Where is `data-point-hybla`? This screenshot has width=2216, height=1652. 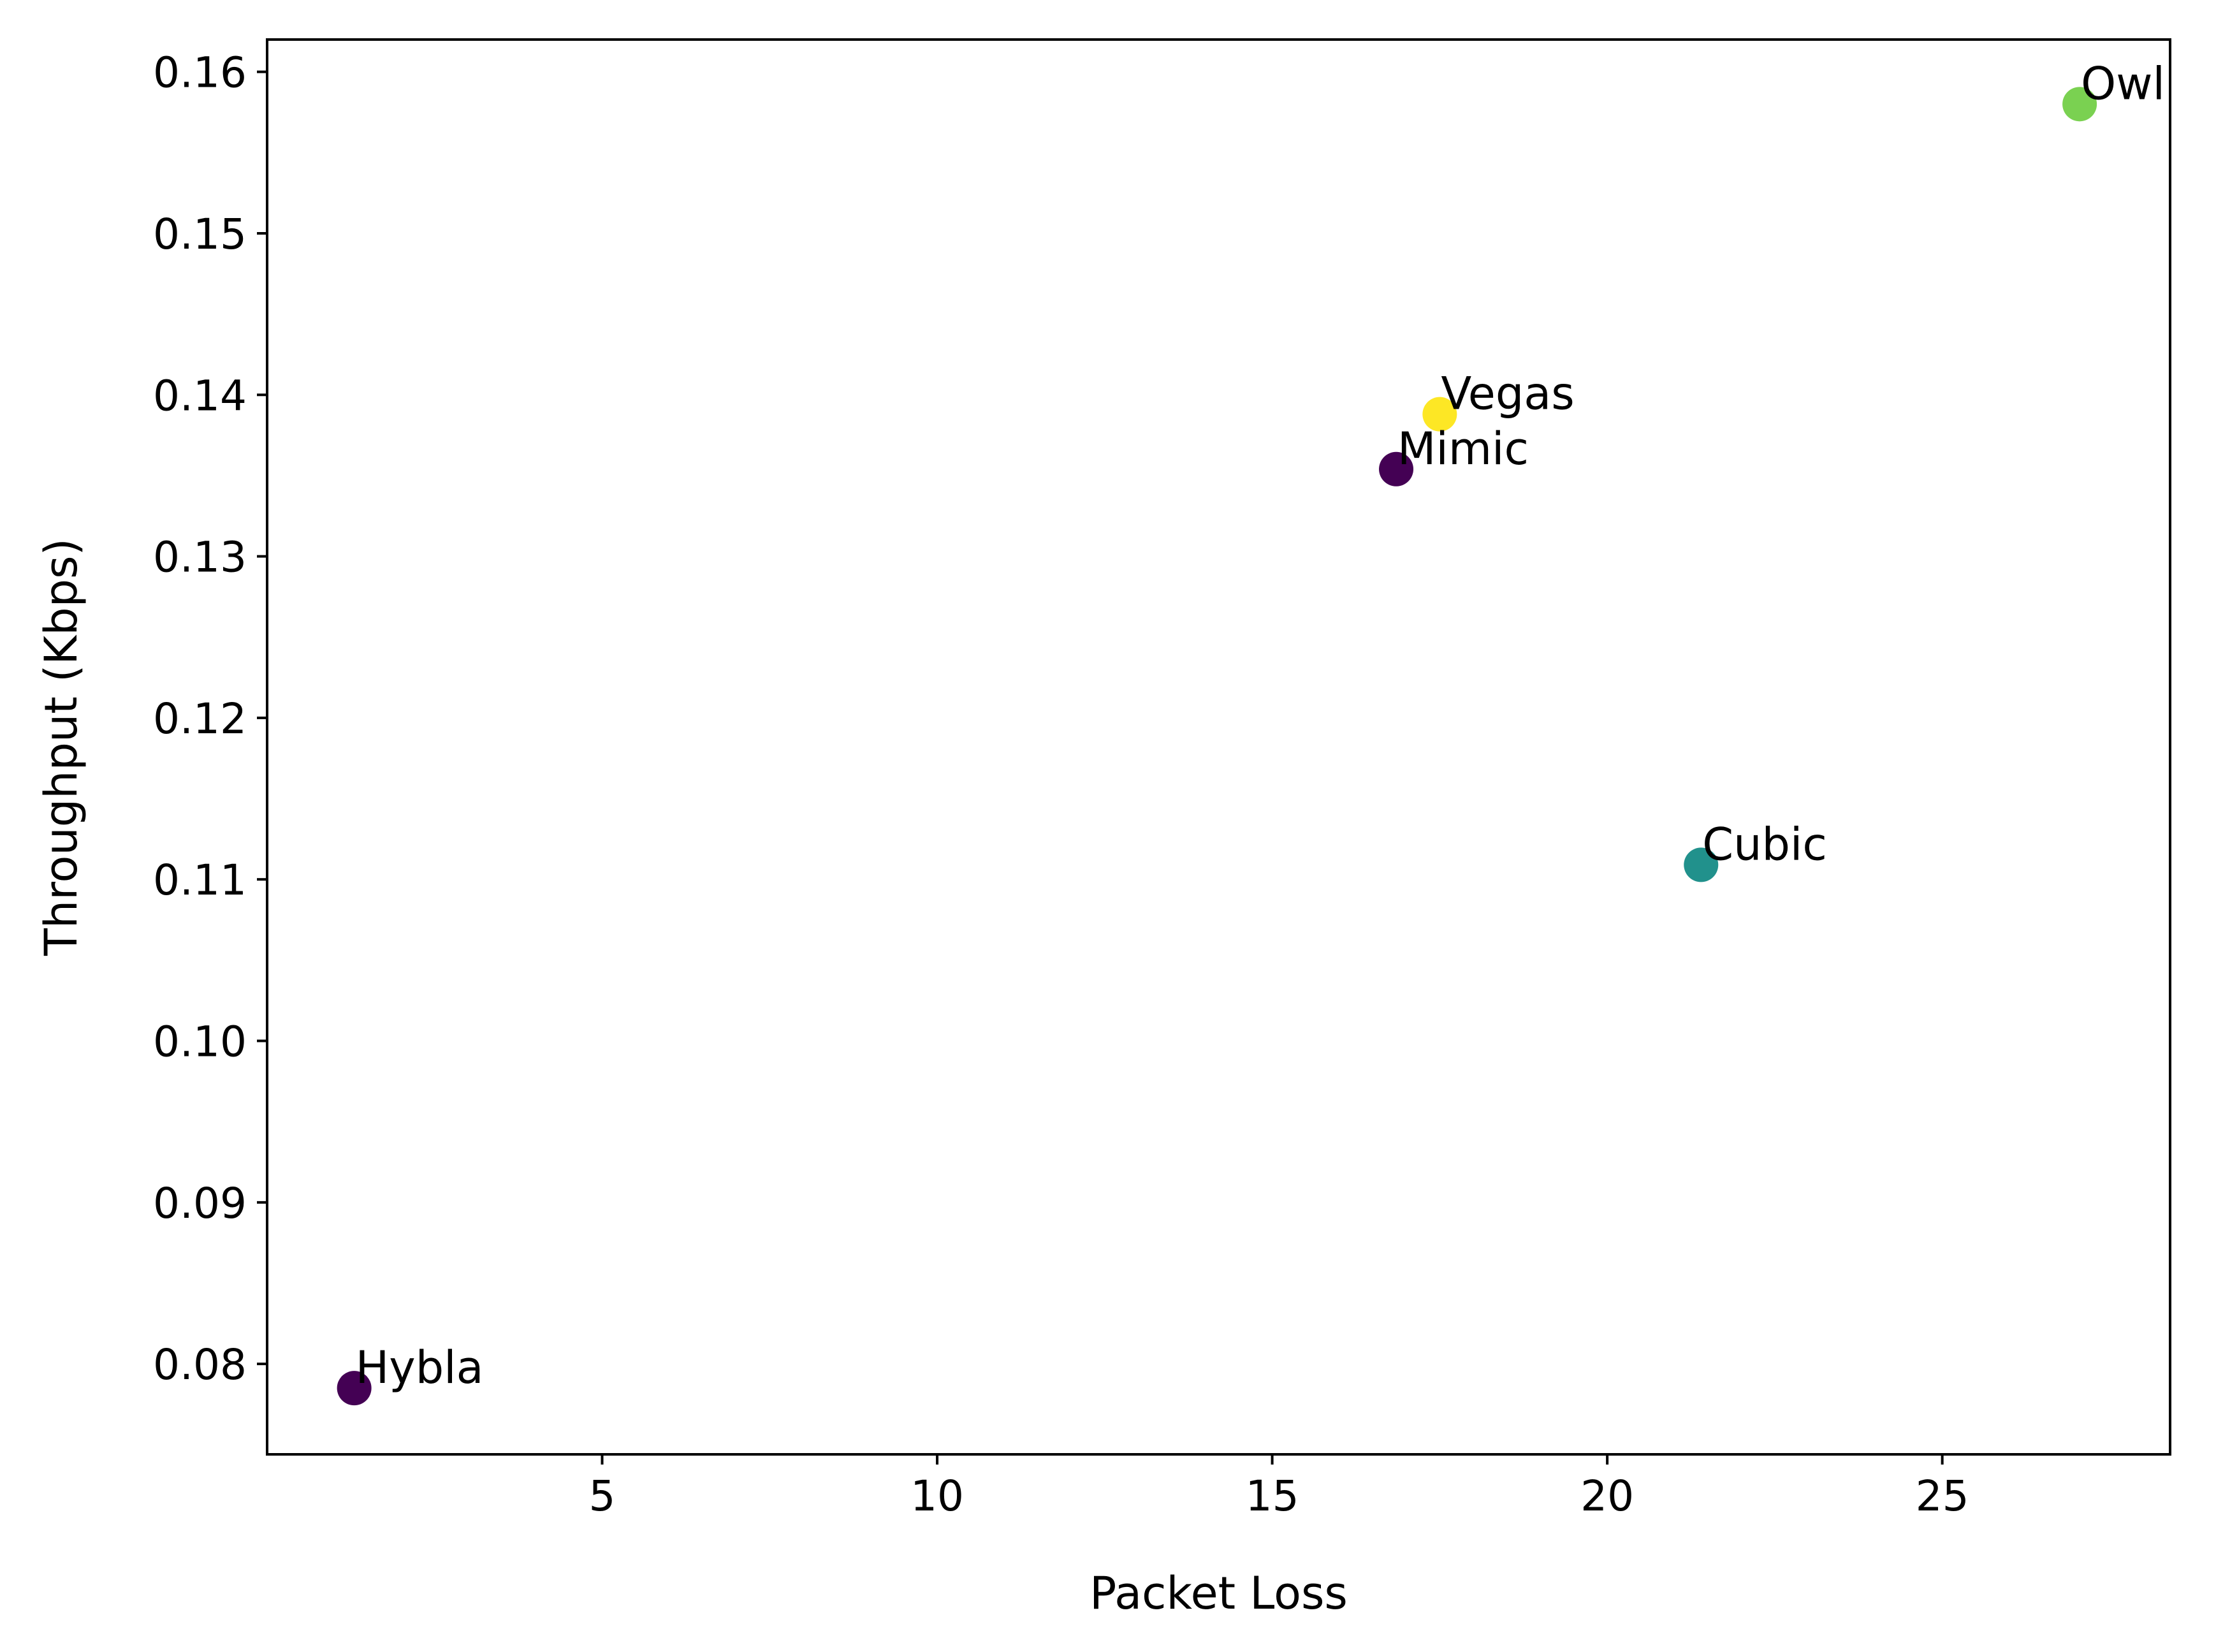 data-point-hybla is located at coordinates (354, 1389).